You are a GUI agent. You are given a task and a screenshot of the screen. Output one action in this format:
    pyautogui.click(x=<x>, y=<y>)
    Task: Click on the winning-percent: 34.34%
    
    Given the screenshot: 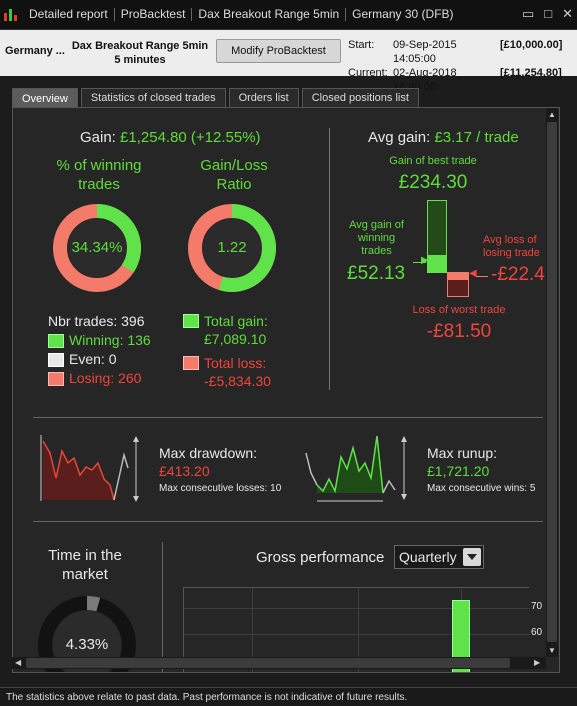 What is the action you would take?
    pyautogui.click(x=97, y=247)
    